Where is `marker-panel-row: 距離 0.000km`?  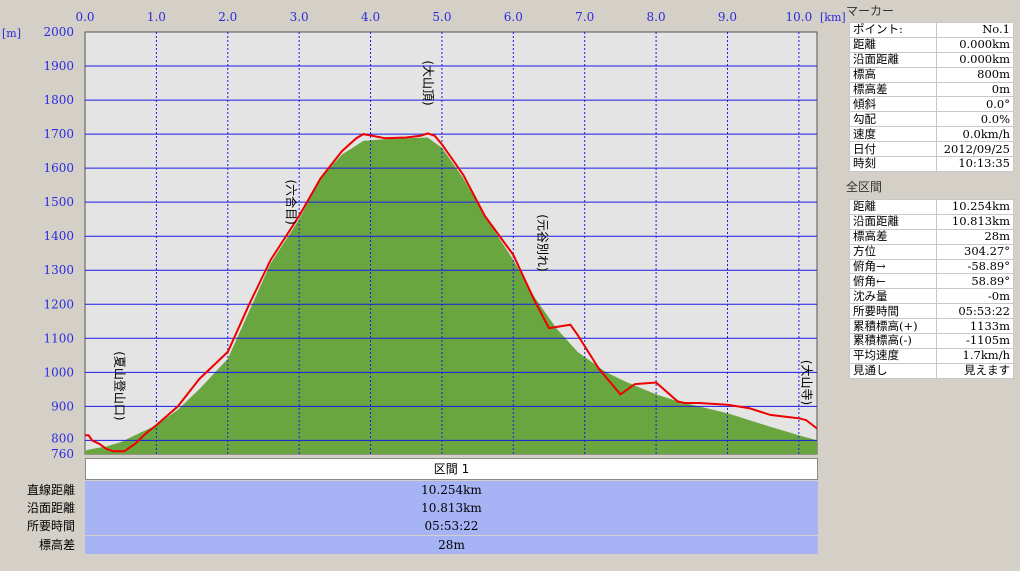
marker-panel-row: 距離 0.000km is located at coordinates (931, 44).